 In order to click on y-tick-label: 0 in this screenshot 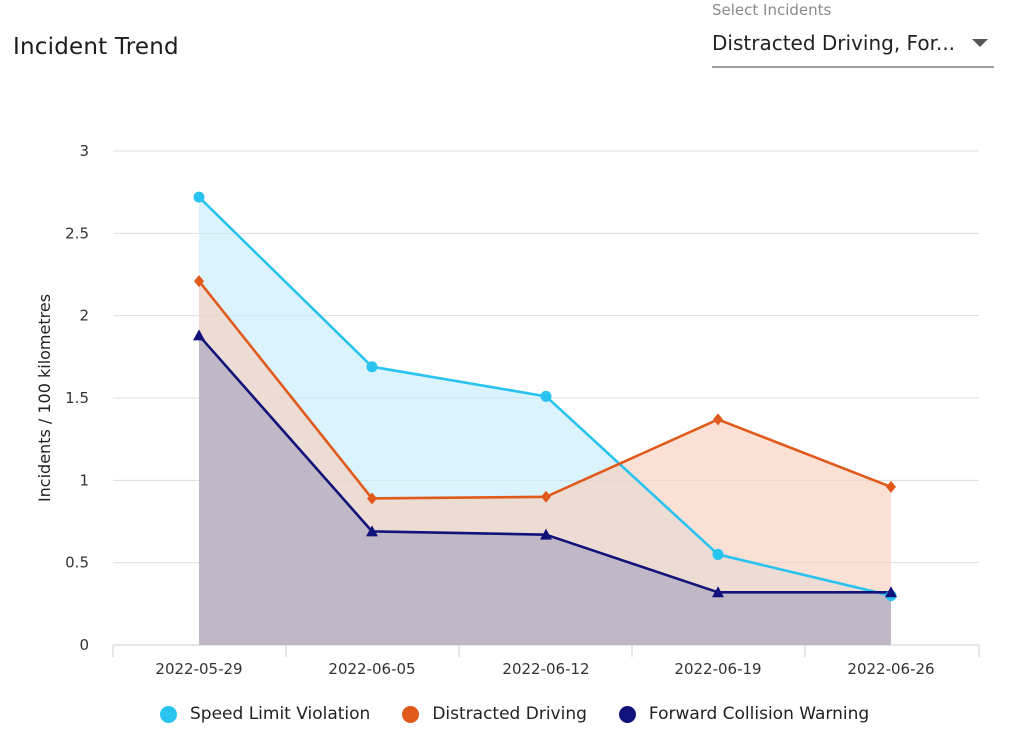, I will do `click(84, 645)`.